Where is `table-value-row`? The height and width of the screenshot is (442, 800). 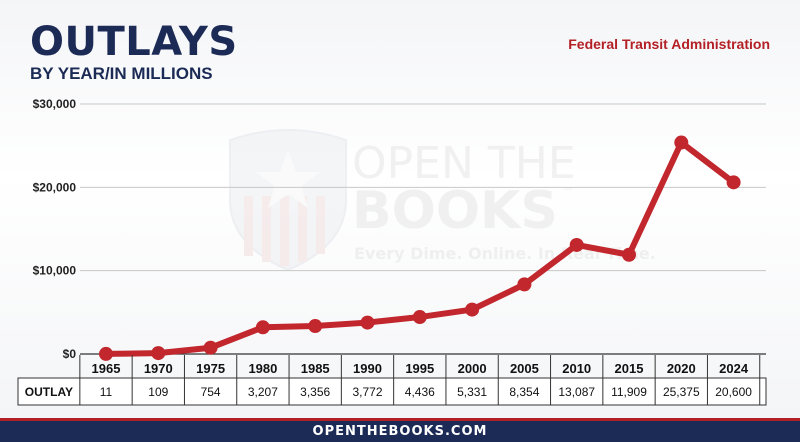
table-value-row is located at coordinates (392, 391).